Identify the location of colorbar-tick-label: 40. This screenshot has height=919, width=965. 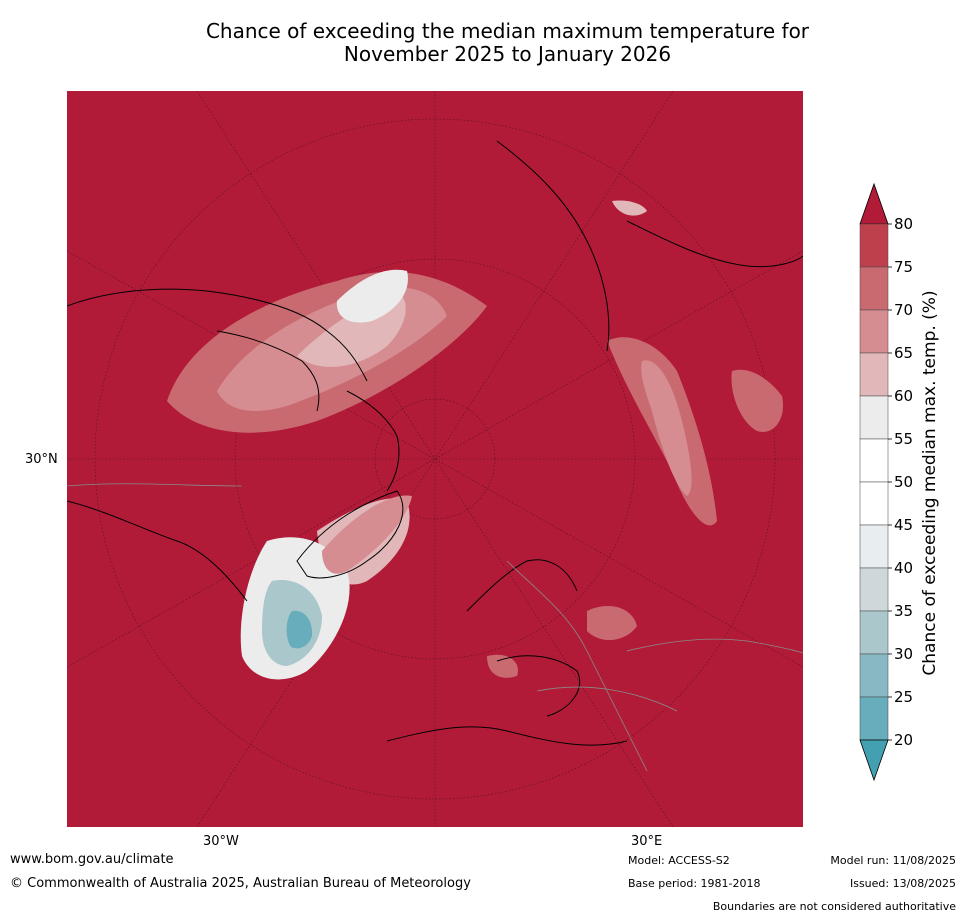
(903, 568).